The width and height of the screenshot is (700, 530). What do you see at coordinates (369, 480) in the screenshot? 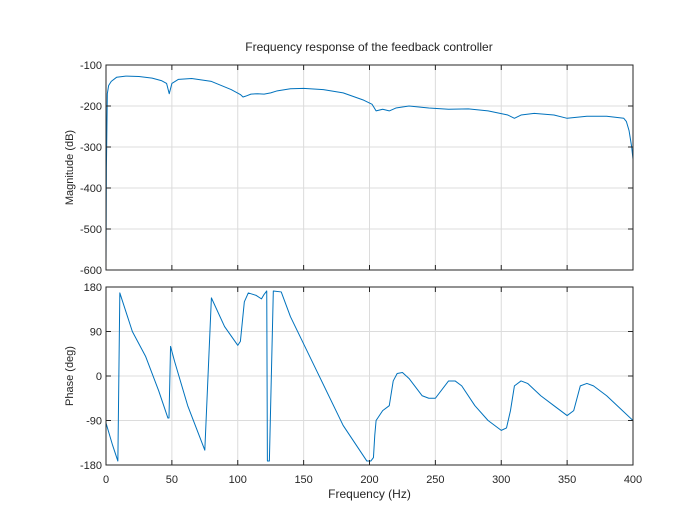
I see `phase-xtick-label: 200` at bounding box center [369, 480].